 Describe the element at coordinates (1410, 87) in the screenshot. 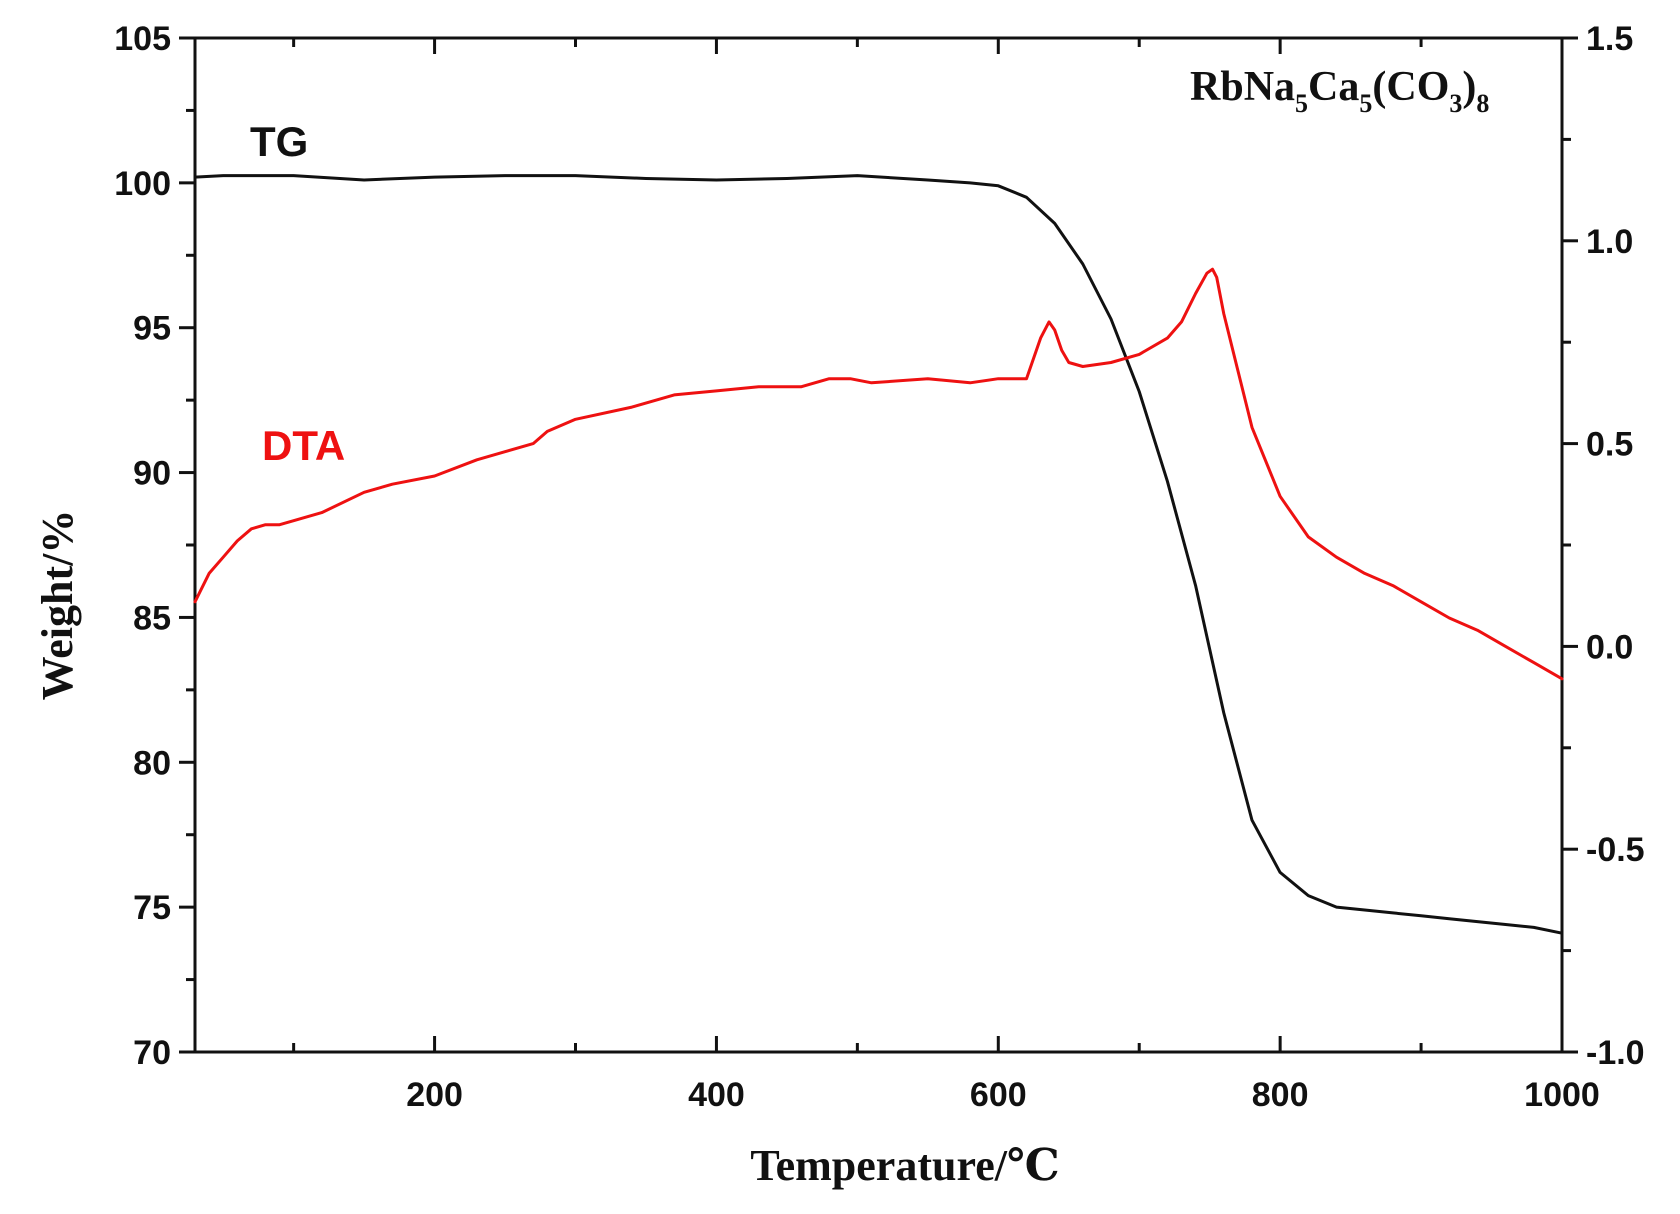

I see `formula-part: (CO` at that location.